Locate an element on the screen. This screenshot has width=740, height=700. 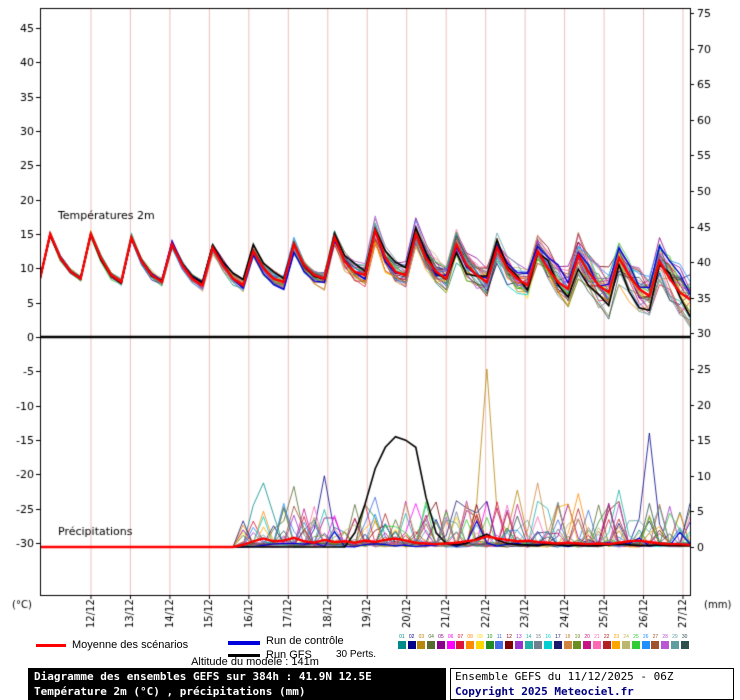
pert-number: 05 is located at coordinates (441, 637).